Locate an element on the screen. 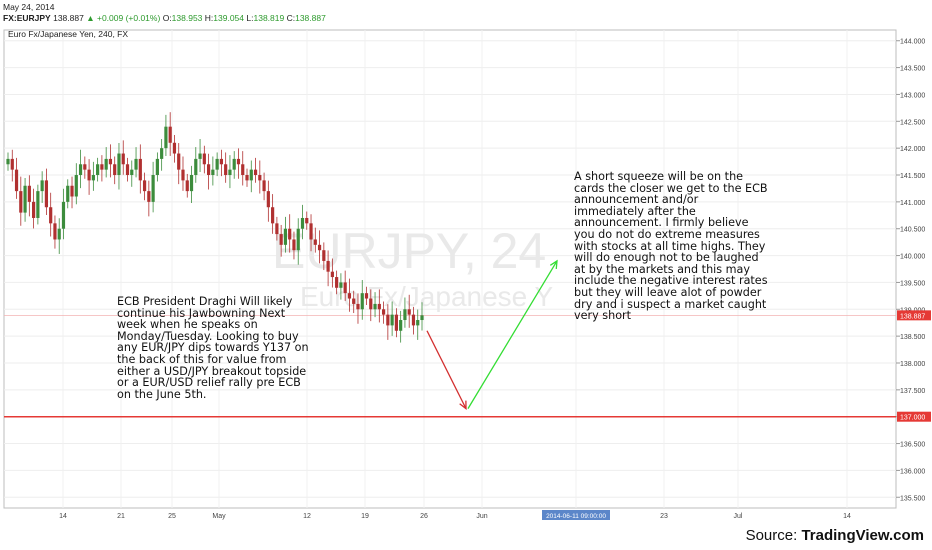  y-tick-label: 136.500 is located at coordinates (912, 445).